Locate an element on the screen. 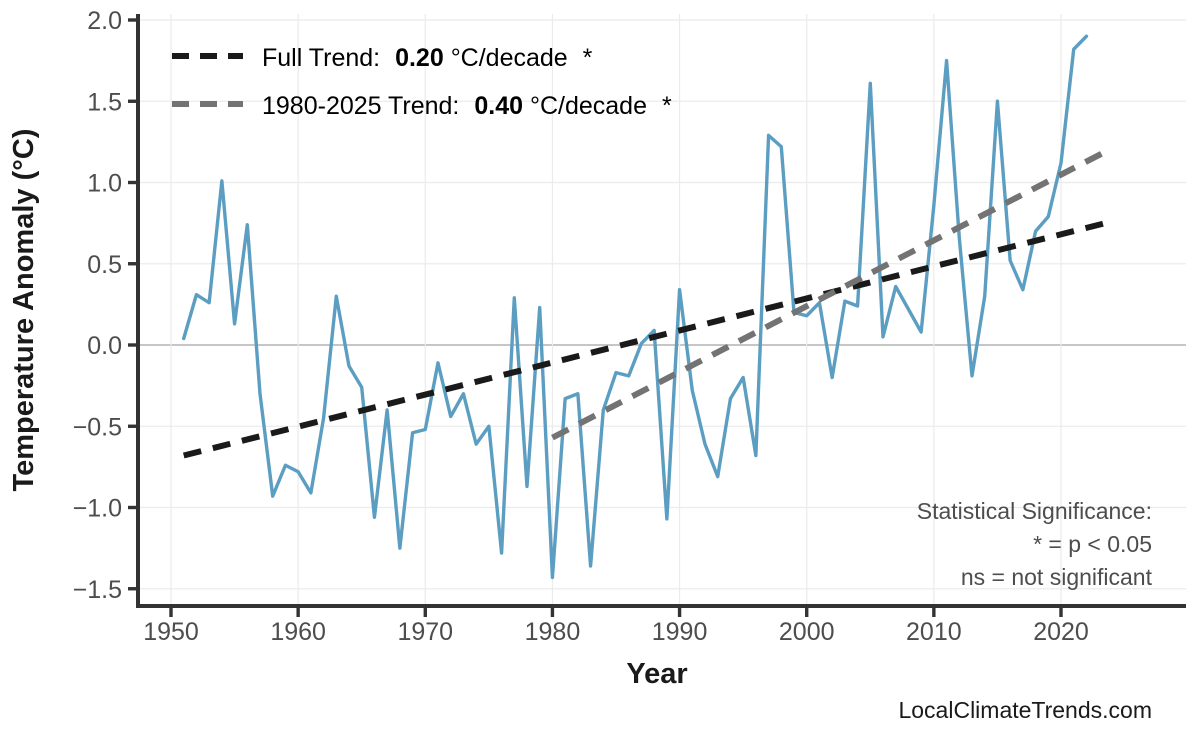  legend-value-full-trend: 0.20 is located at coordinates (419, 58).